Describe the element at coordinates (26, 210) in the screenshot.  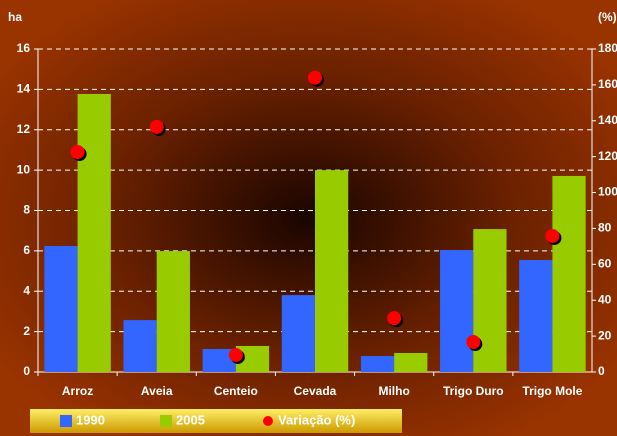
I see `y-tick-label: 8` at that location.